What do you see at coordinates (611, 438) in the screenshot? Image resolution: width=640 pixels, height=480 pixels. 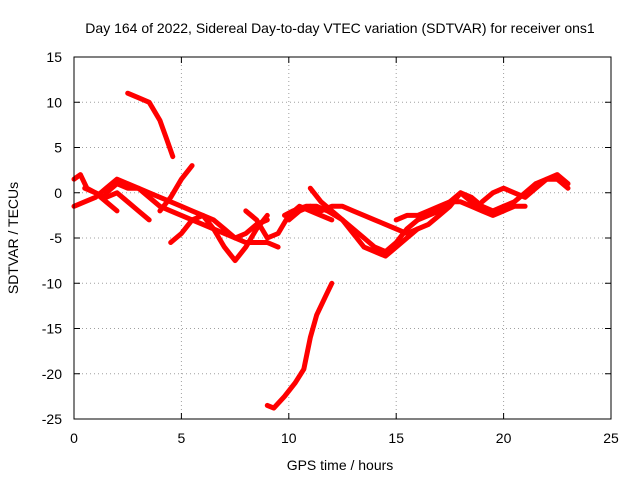 I see `x-tick-label: 25` at bounding box center [611, 438].